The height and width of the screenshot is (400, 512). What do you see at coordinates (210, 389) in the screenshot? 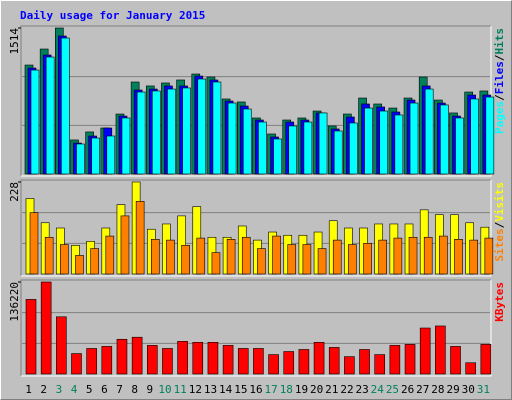
I see `x-tick-label: 13` at bounding box center [210, 389].